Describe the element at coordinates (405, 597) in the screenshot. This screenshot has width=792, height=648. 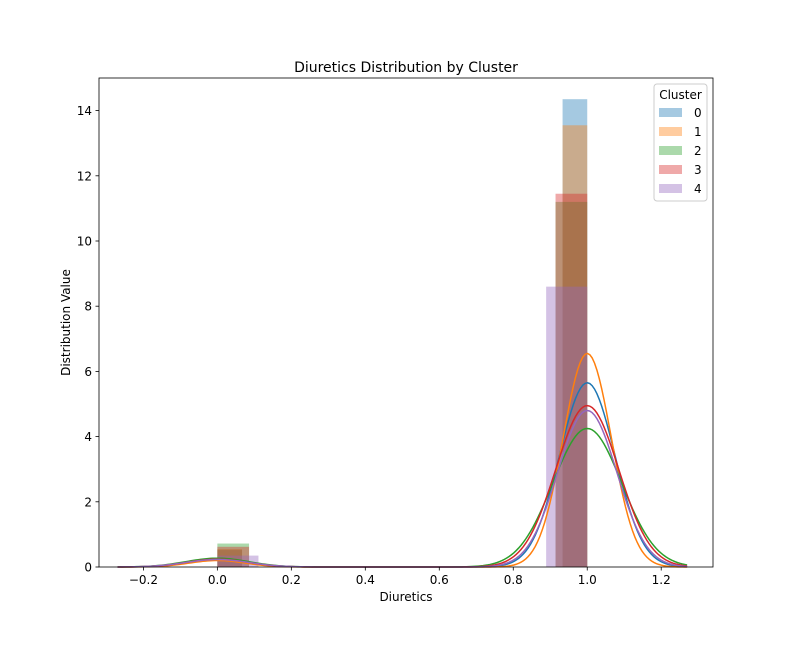
I see `x-axis-label: Diuretics` at that location.